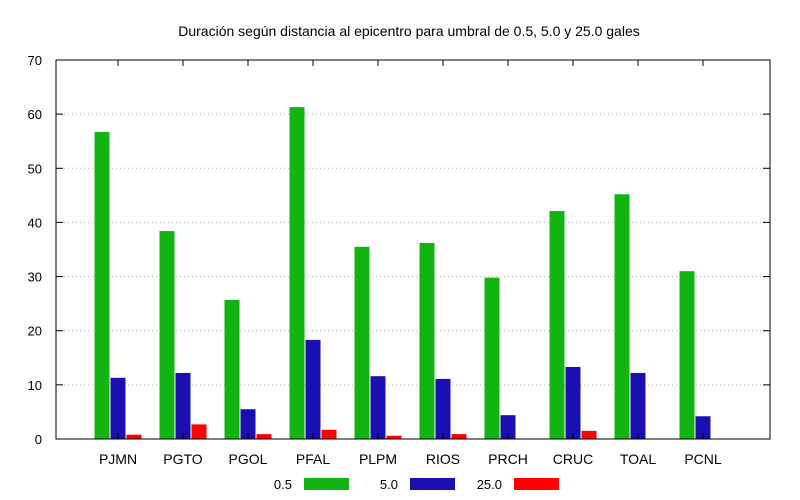 Image resolution: width=800 pixels, height=500 pixels. Describe the element at coordinates (313, 459) in the screenshot. I see `x-tick-label: PFAL` at that location.